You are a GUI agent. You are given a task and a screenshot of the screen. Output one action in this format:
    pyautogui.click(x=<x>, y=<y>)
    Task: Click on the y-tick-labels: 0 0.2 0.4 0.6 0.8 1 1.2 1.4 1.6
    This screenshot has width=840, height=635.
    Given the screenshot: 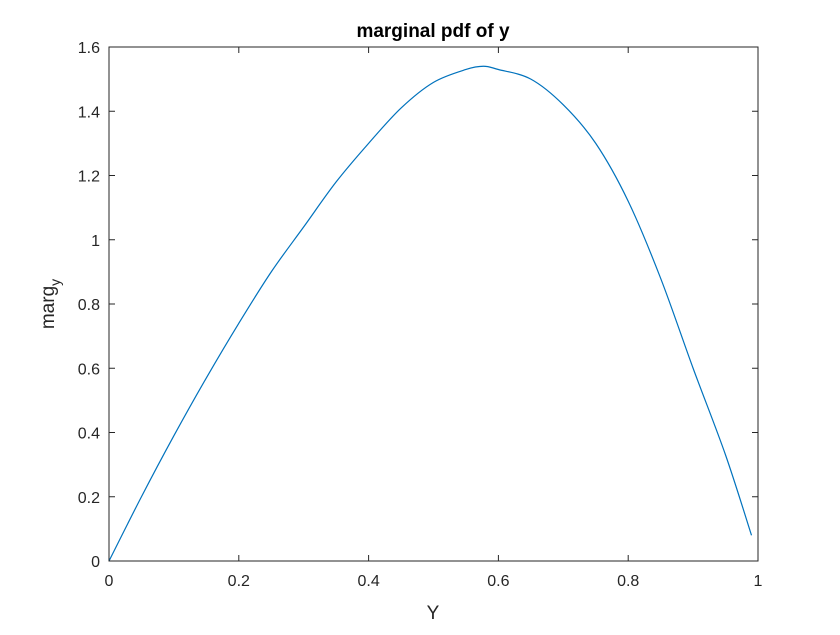 What is the action you would take?
    pyautogui.click(x=89, y=305)
    